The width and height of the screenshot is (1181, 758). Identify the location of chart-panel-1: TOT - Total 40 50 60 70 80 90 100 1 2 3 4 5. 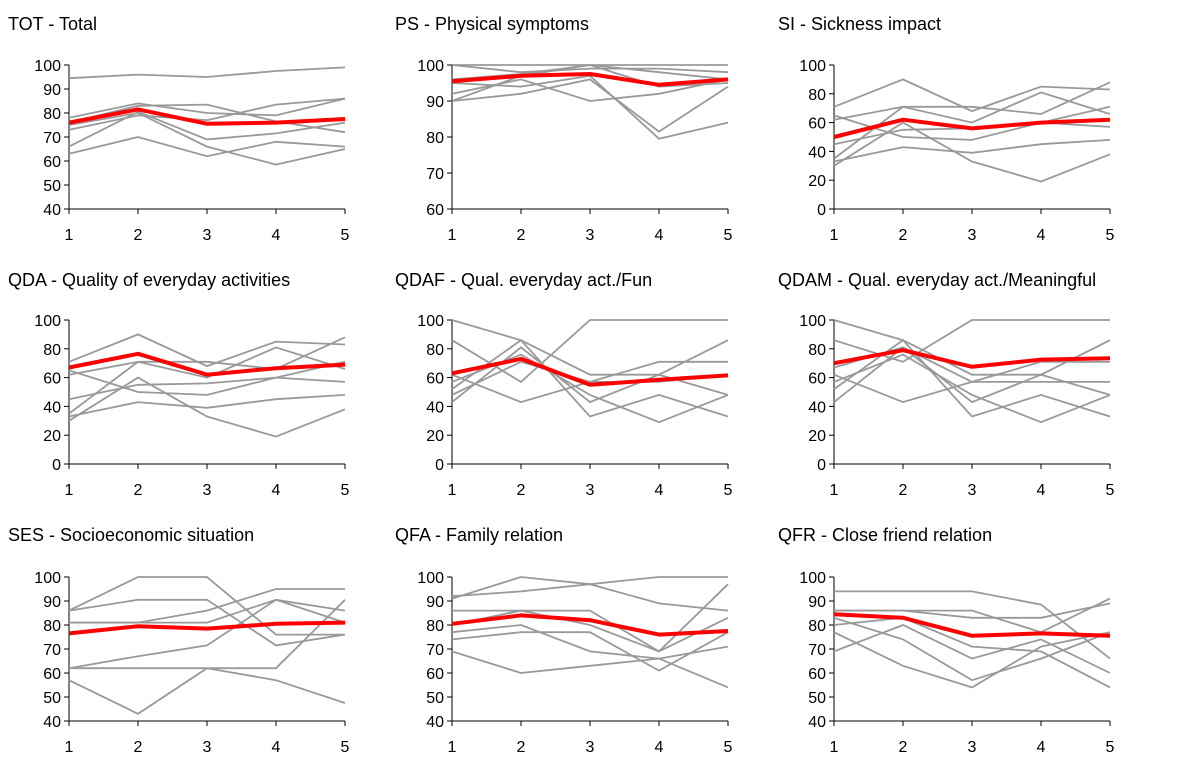
(179, 129).